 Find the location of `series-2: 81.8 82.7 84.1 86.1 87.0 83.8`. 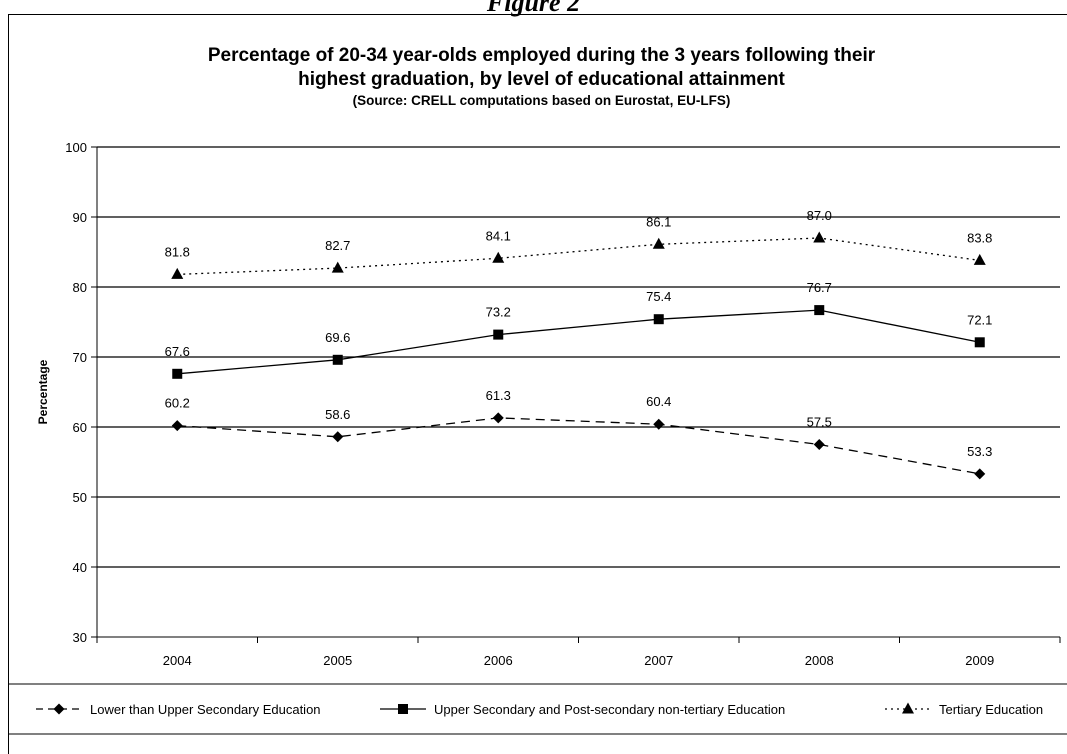

series-2: 81.8 82.7 84.1 86.1 87.0 83.8 is located at coordinates (578, 243).